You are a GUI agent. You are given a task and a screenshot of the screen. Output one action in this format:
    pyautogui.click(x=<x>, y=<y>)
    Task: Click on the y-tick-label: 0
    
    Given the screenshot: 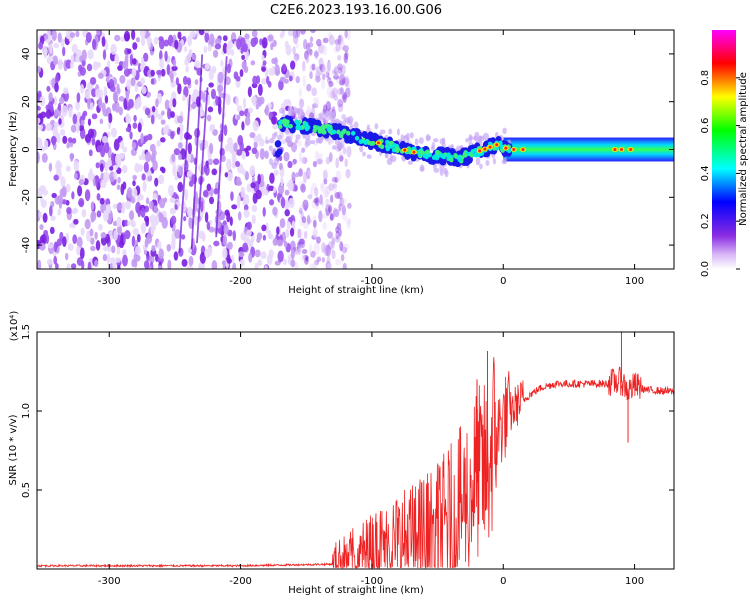 What is the action you would take?
    pyautogui.click(x=26, y=149)
    